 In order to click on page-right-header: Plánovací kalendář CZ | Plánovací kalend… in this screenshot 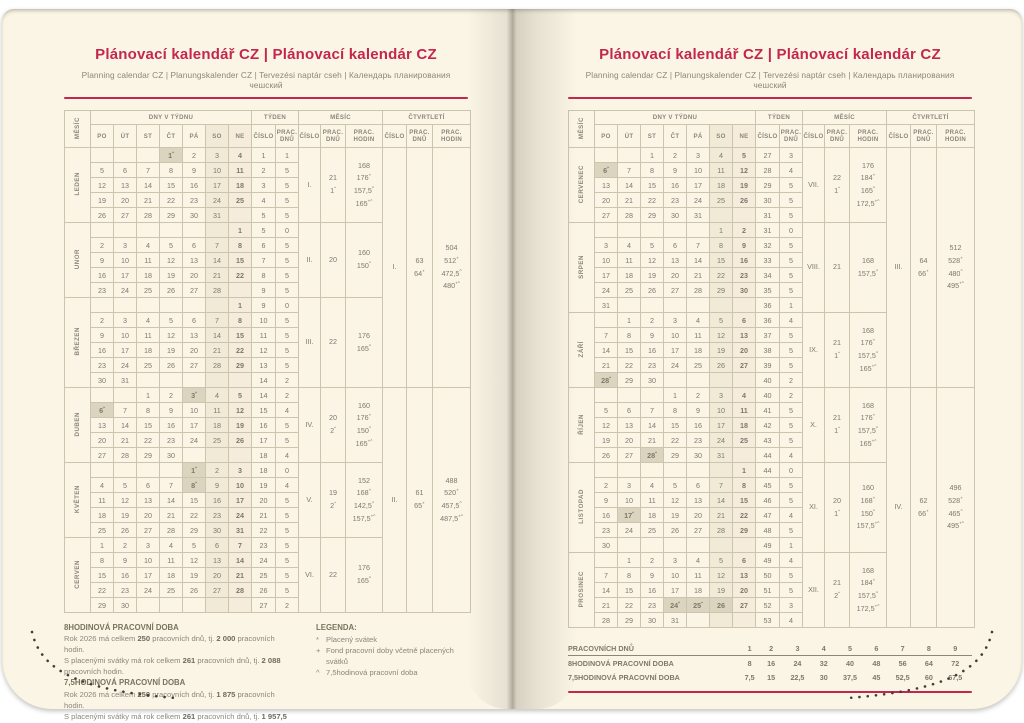, I will do `click(770, 72)`.